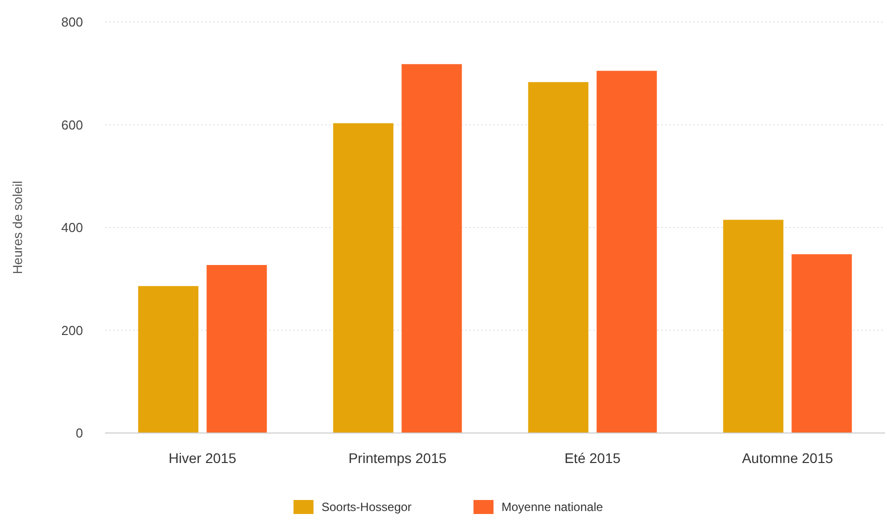 Image resolution: width=887 pixels, height=524 pixels. What do you see at coordinates (17, 227) in the screenshot?
I see `y-axis-title: Heures de soleil` at bounding box center [17, 227].